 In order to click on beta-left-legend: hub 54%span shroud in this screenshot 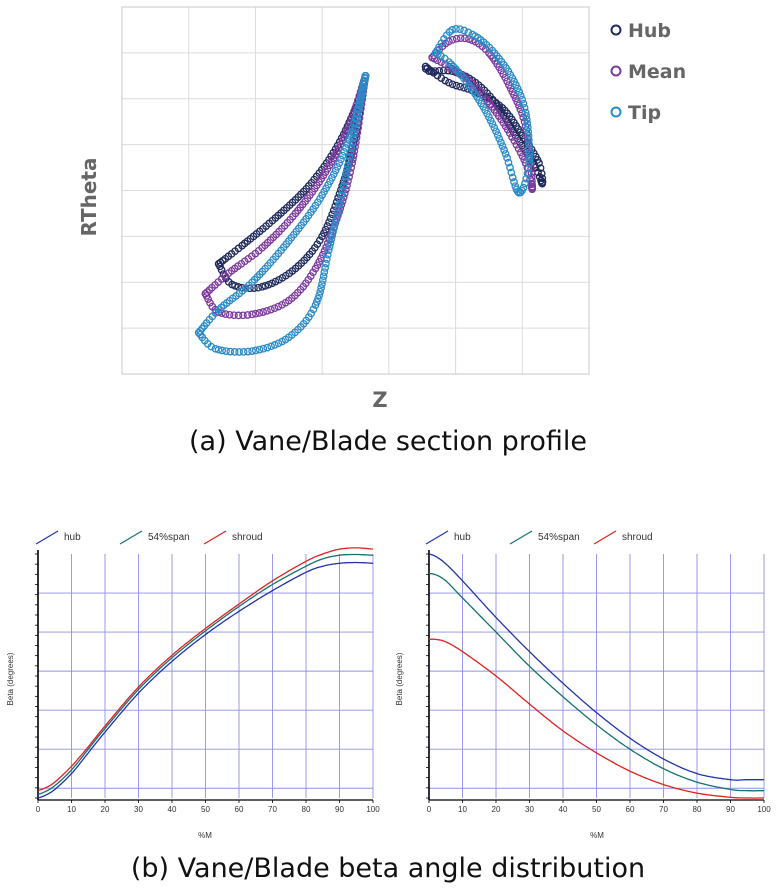, I will do `click(149, 537)`.